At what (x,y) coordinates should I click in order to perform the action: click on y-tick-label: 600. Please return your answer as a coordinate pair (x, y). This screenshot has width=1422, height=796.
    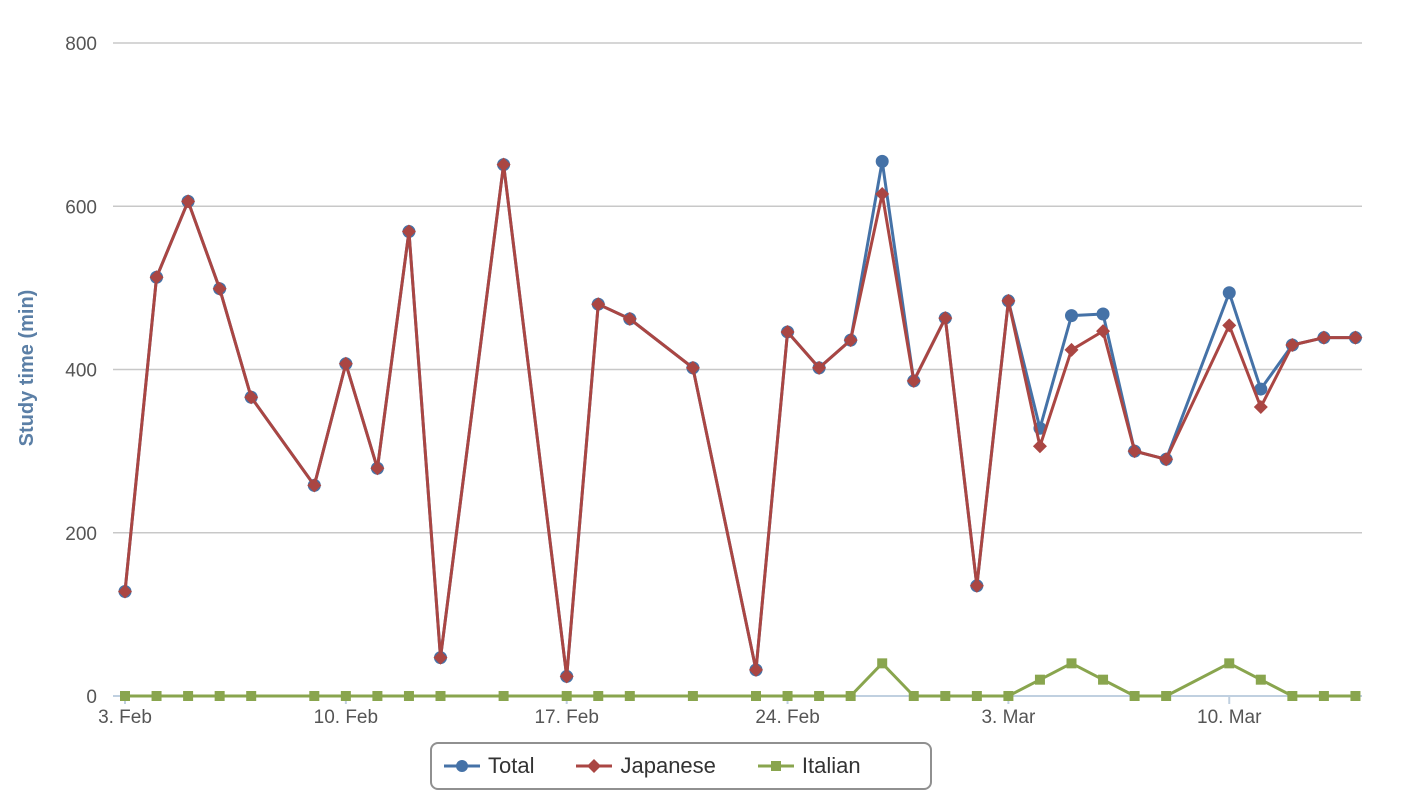
    Looking at the image, I should click on (81, 207).